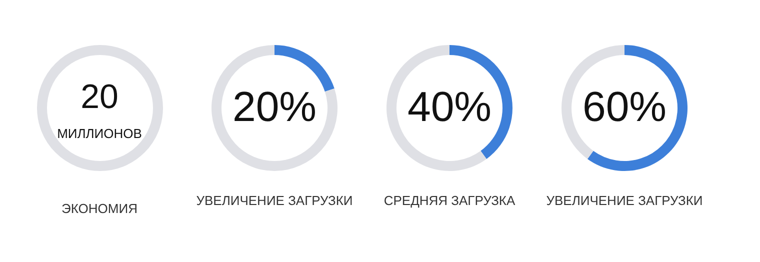 The image size is (760, 262). I want to click on data-label: 20%, so click(274, 106).